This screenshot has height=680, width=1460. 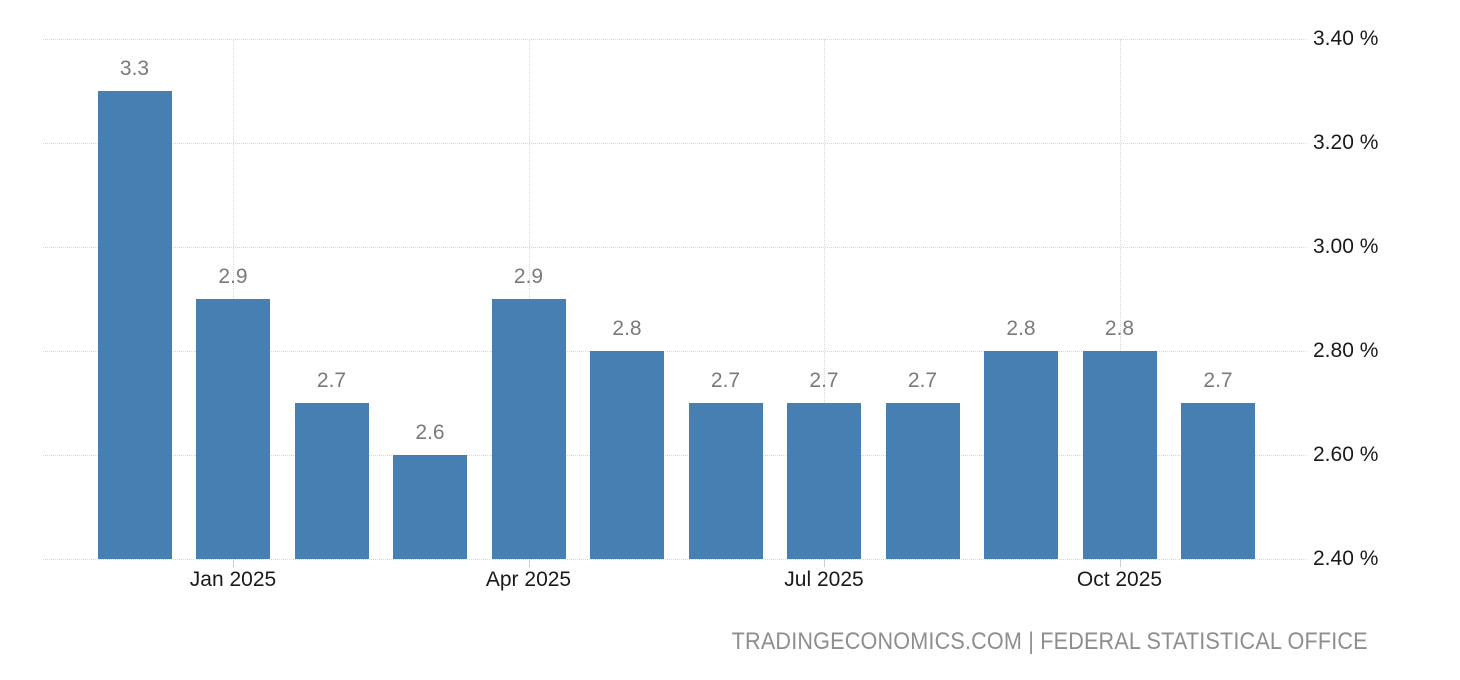 I want to click on bar-oct-2025, so click(x=1119, y=455).